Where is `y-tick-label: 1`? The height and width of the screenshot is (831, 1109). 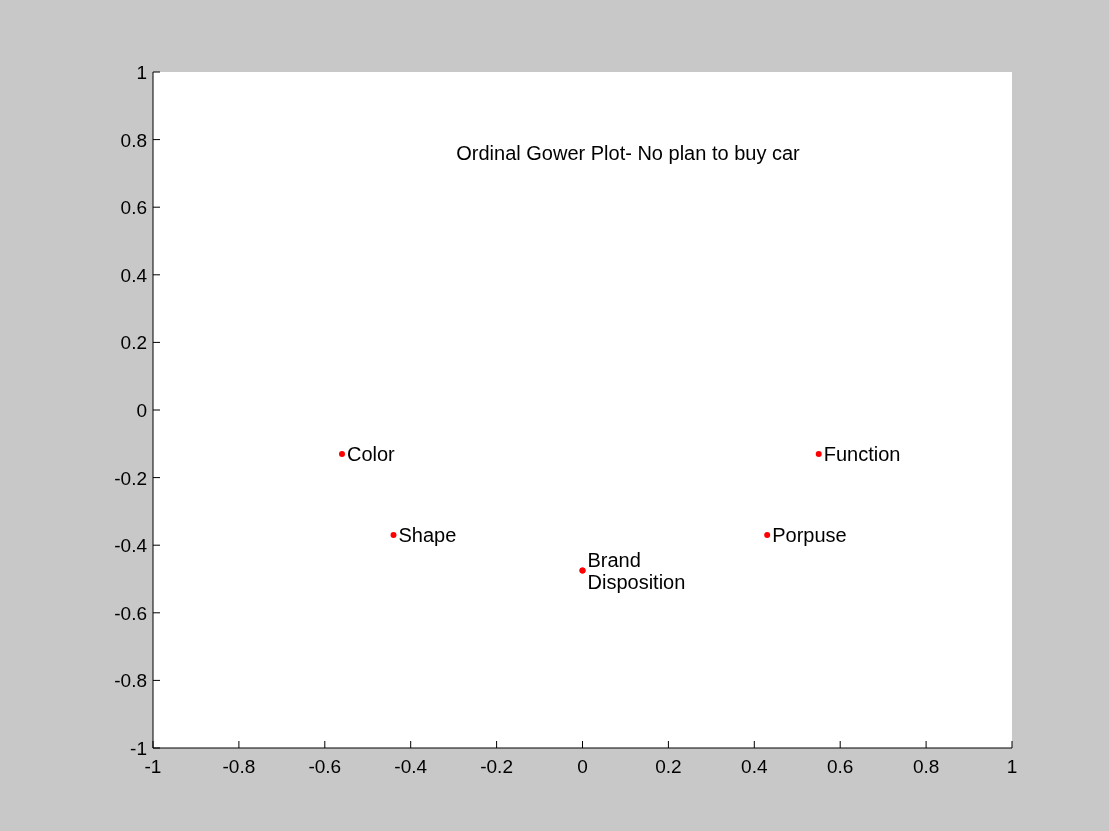
y-tick-label: 1 is located at coordinates (141, 72).